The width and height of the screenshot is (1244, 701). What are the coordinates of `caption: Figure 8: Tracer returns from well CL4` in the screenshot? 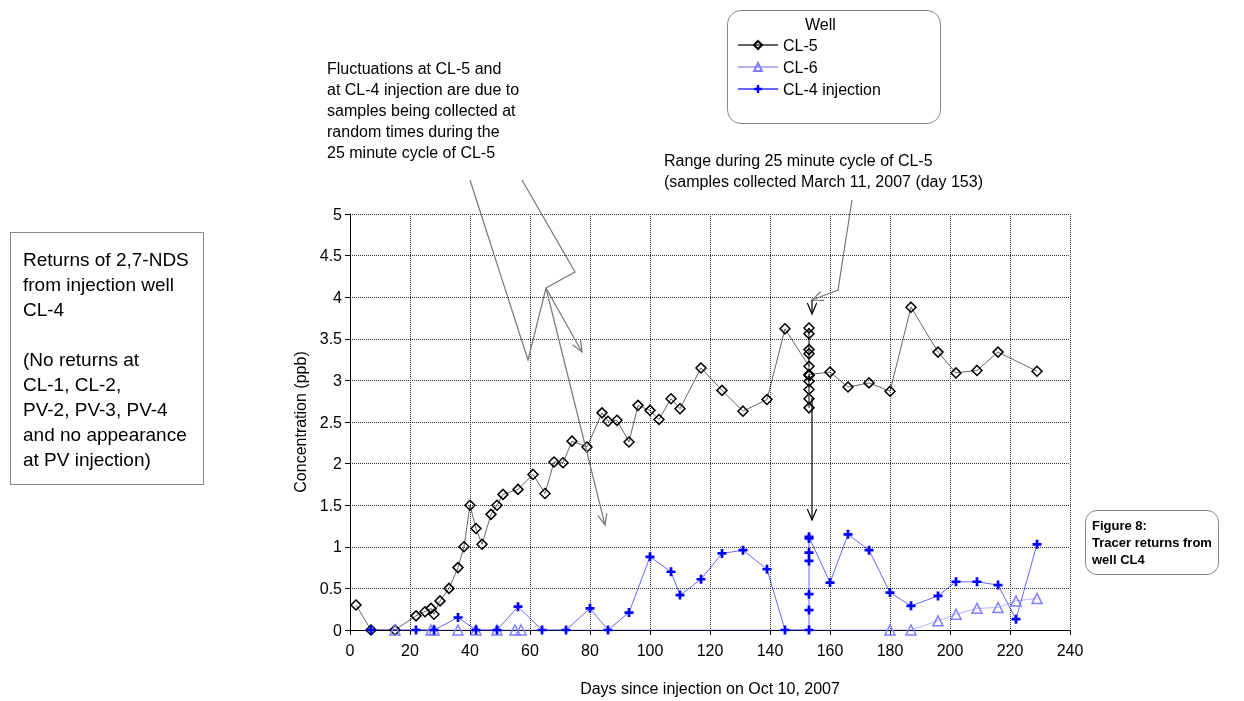 It's located at (1152, 542).